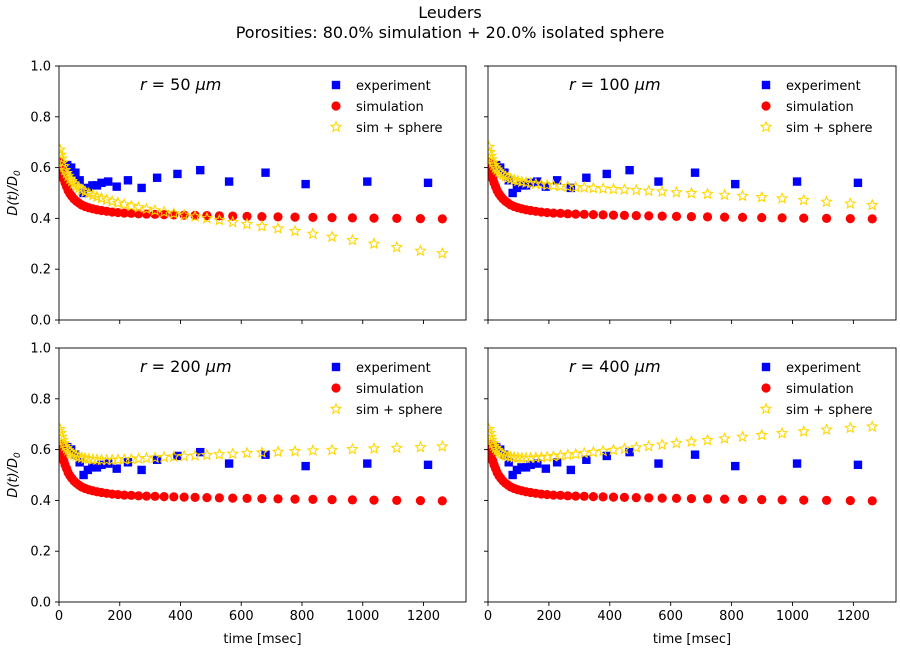 The height and width of the screenshot is (650, 900). Describe the element at coordinates (393, 86) in the screenshot. I see `legend-label: experiment` at that location.